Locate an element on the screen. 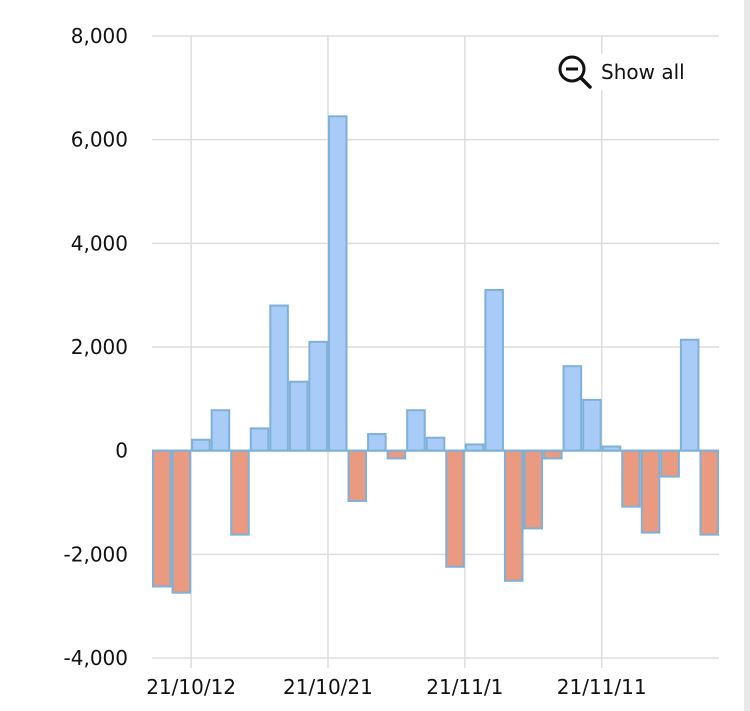 This screenshot has height=711, width=750. zoom-out-icon is located at coordinates (575, 72).